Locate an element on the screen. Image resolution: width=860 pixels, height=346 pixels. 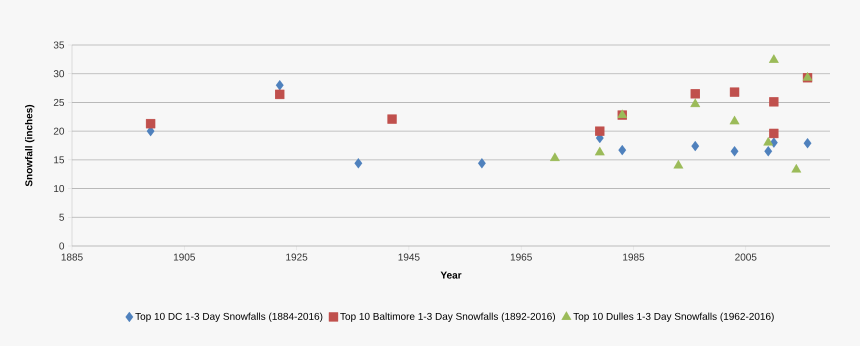
x-tick-label: 1985 is located at coordinates (633, 257).